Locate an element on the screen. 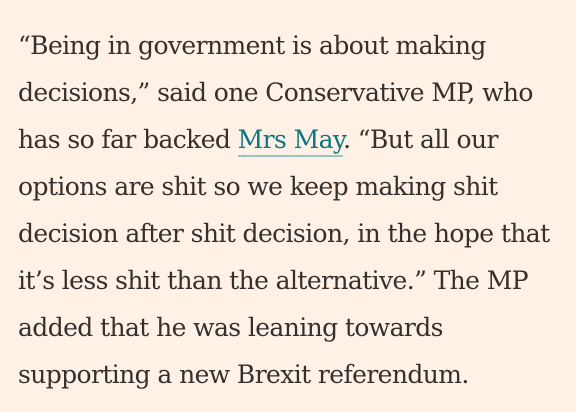  paragraph-line-4: options are shit so we keep making shit is located at coordinates (258, 186).